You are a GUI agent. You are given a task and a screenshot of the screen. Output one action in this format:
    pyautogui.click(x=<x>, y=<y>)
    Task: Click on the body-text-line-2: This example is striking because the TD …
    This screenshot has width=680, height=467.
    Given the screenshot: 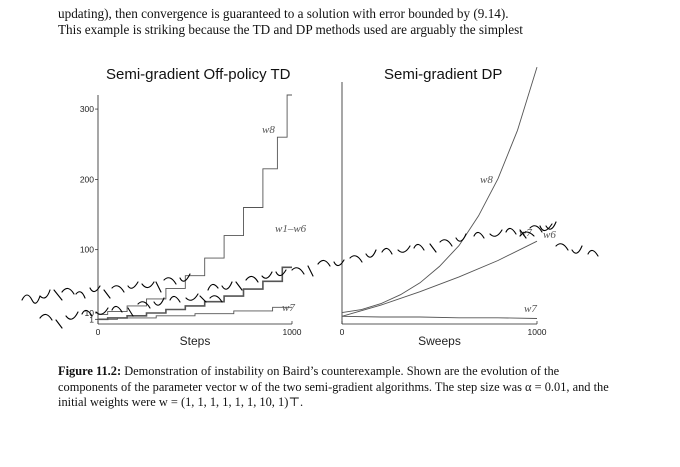 What is the action you would take?
    pyautogui.click(x=290, y=29)
    